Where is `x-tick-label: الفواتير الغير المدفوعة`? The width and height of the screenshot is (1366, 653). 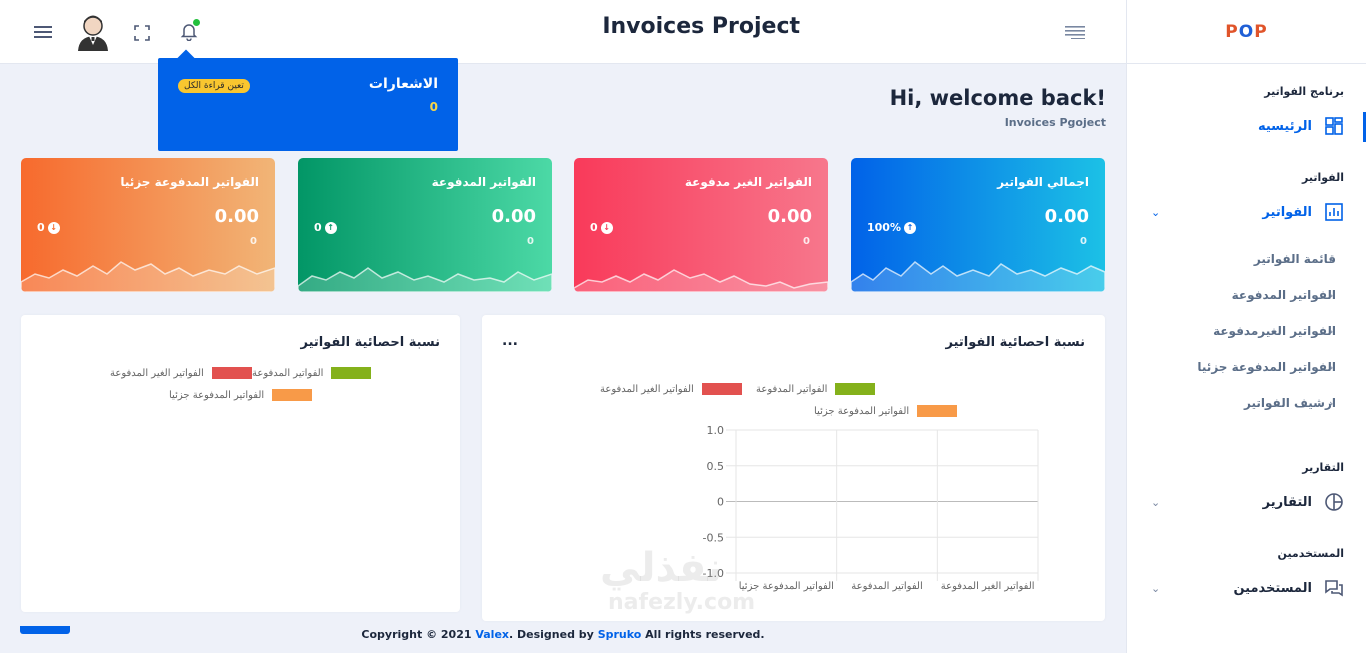 x-tick-label: الفواتير الغير المدفوعة is located at coordinates (988, 586).